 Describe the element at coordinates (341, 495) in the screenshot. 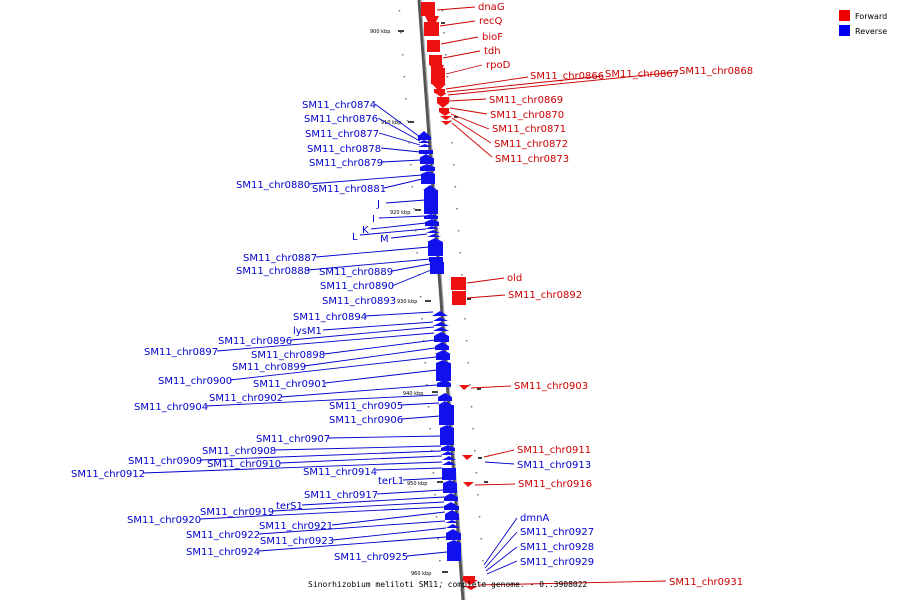

I see `label-chr0917: SM11_chr0917` at that location.